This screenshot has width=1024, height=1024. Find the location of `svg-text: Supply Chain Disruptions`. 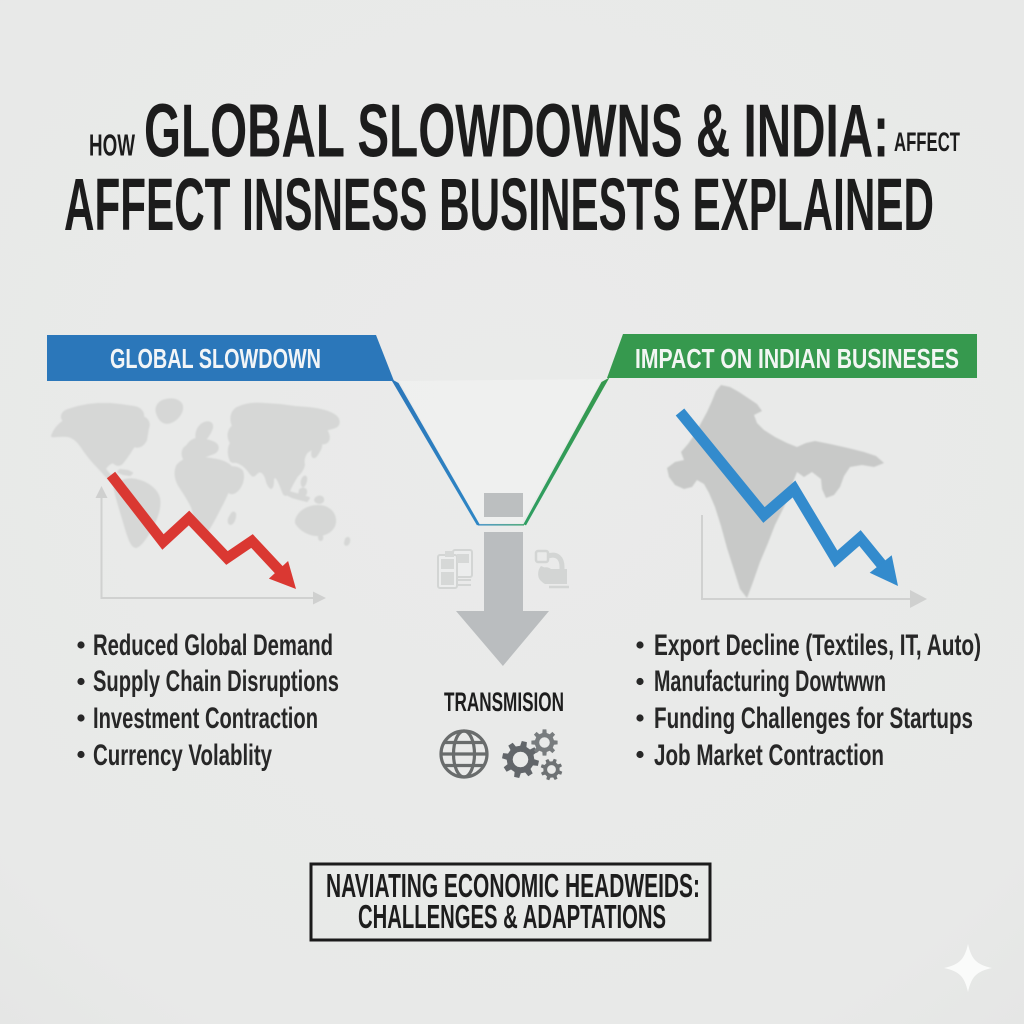

svg-text: Supply Chain Disruptions is located at coordinates (216, 681).